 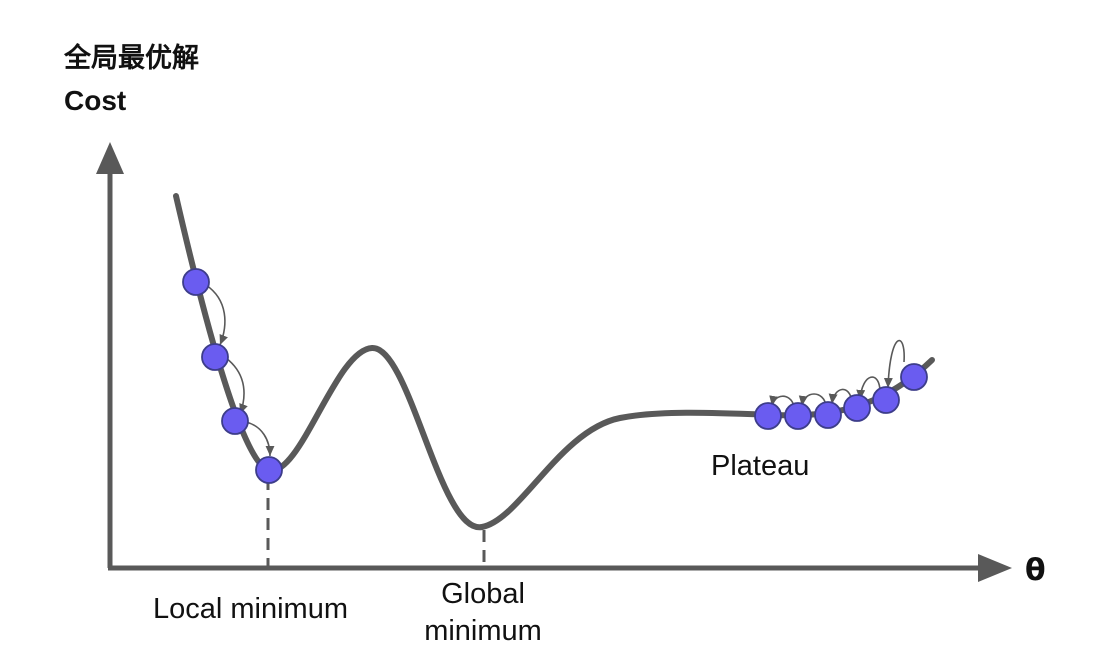 What do you see at coordinates (250, 609) in the screenshot?
I see `local-minimum-label: Local minimum` at bounding box center [250, 609].